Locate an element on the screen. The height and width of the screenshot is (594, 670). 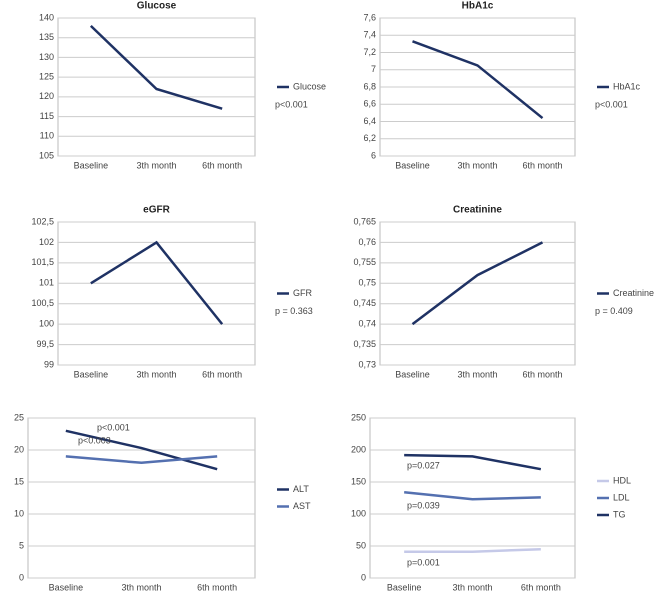
legend-label: Glucose is located at coordinates (309, 86).